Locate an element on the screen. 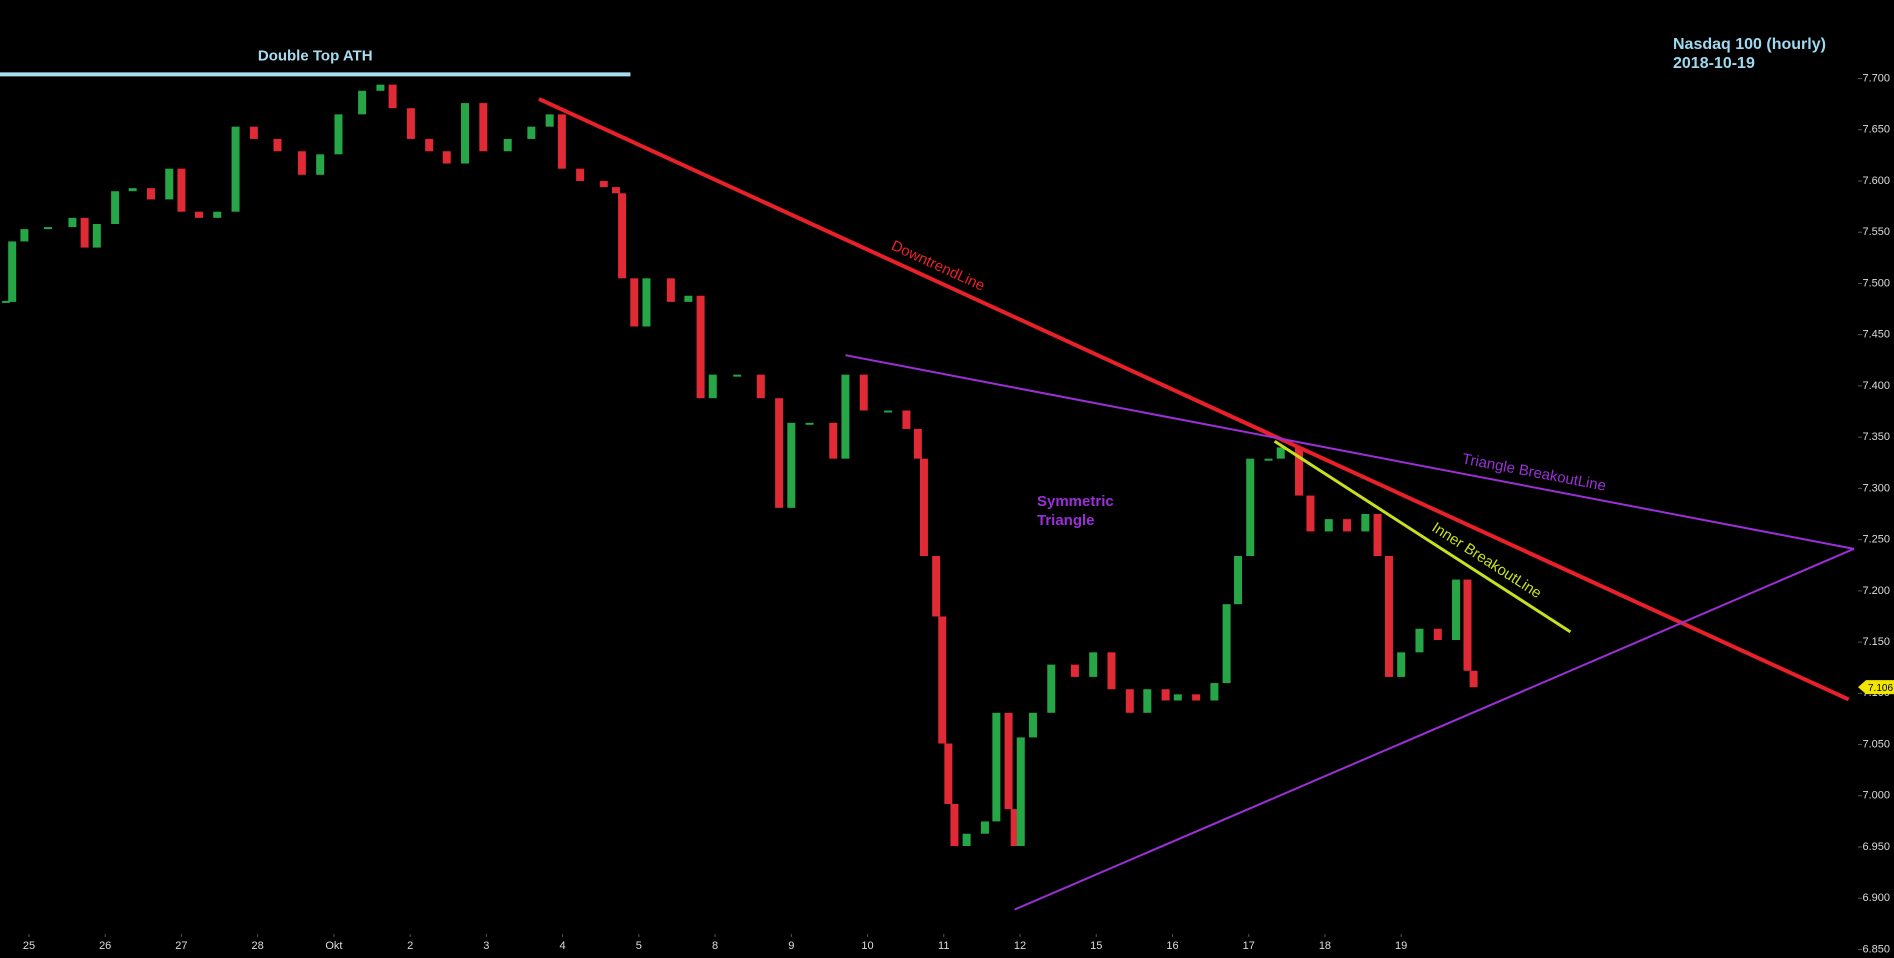 Image resolution: width=1894 pixels, height=958 pixels. x-tick-label: 12 is located at coordinates (1020, 946).